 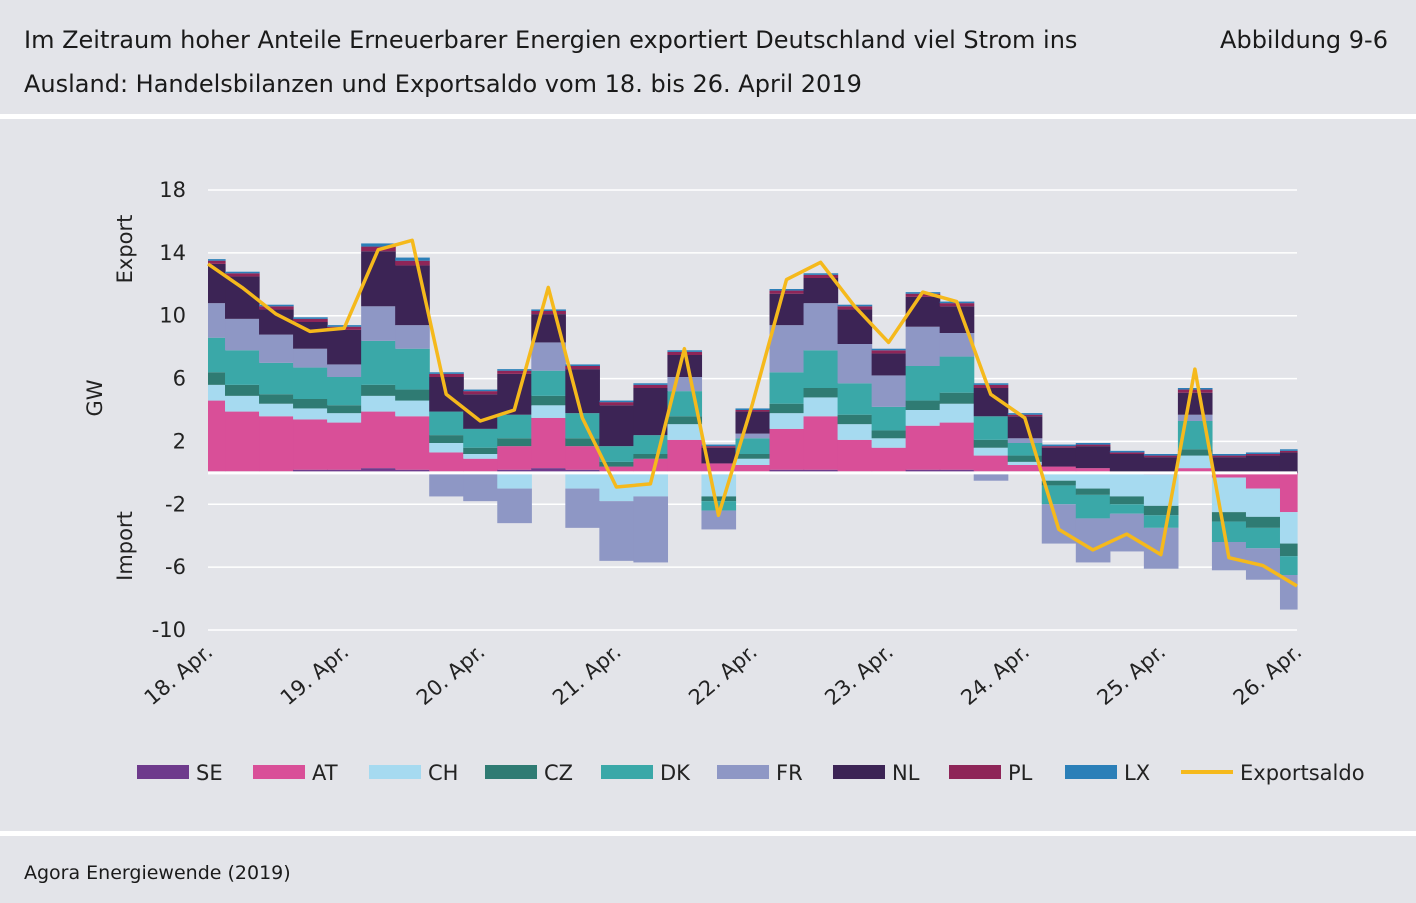 What do you see at coordinates (95, 397) in the screenshot?
I see `y-axis-label: GW` at bounding box center [95, 397].